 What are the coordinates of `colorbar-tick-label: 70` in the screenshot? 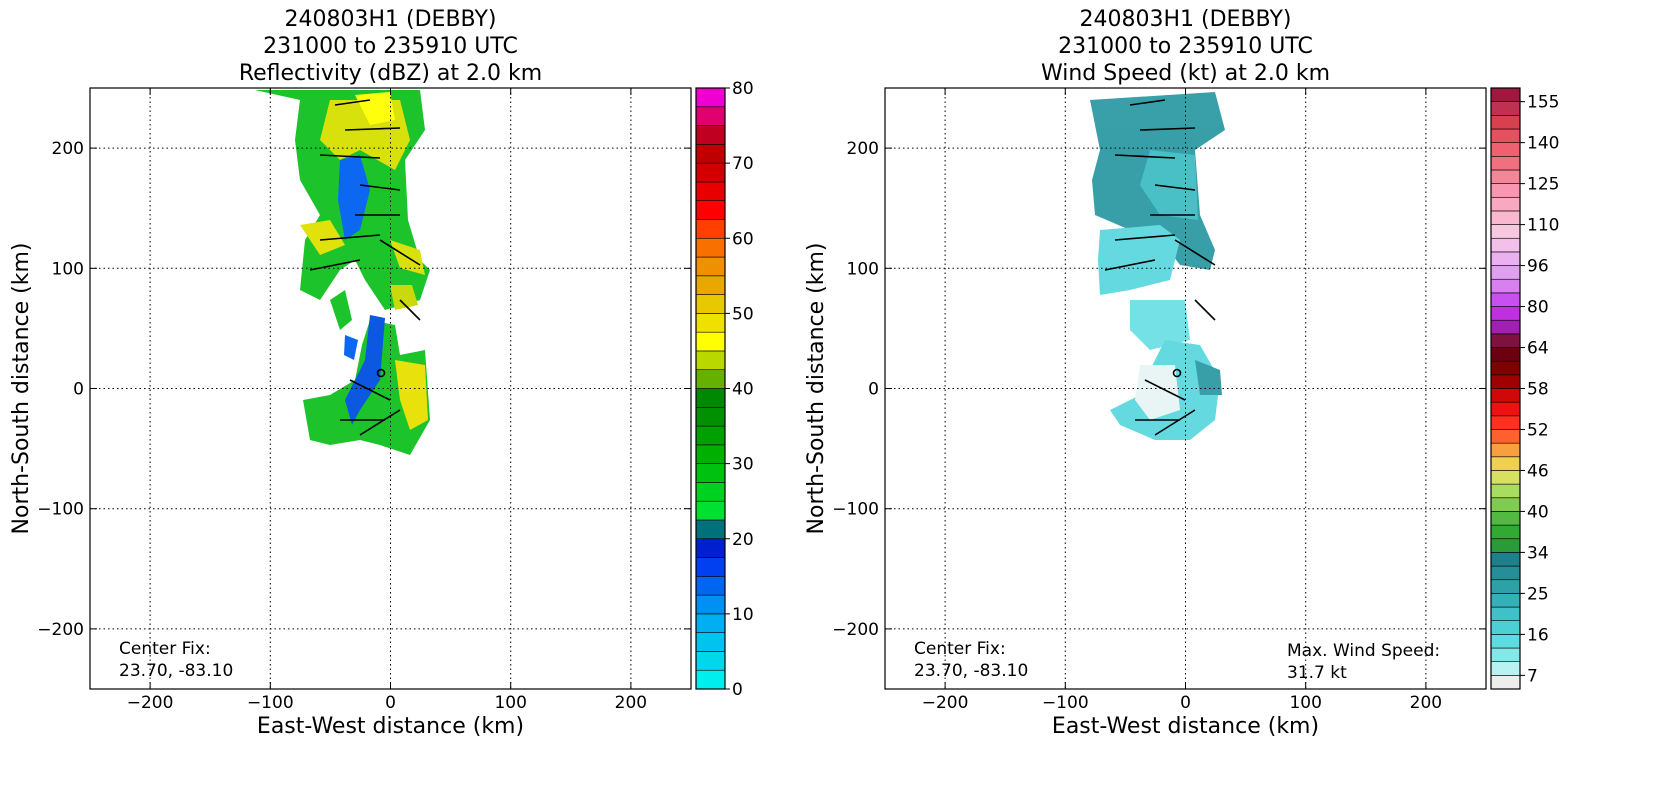 It's located at (743, 164).